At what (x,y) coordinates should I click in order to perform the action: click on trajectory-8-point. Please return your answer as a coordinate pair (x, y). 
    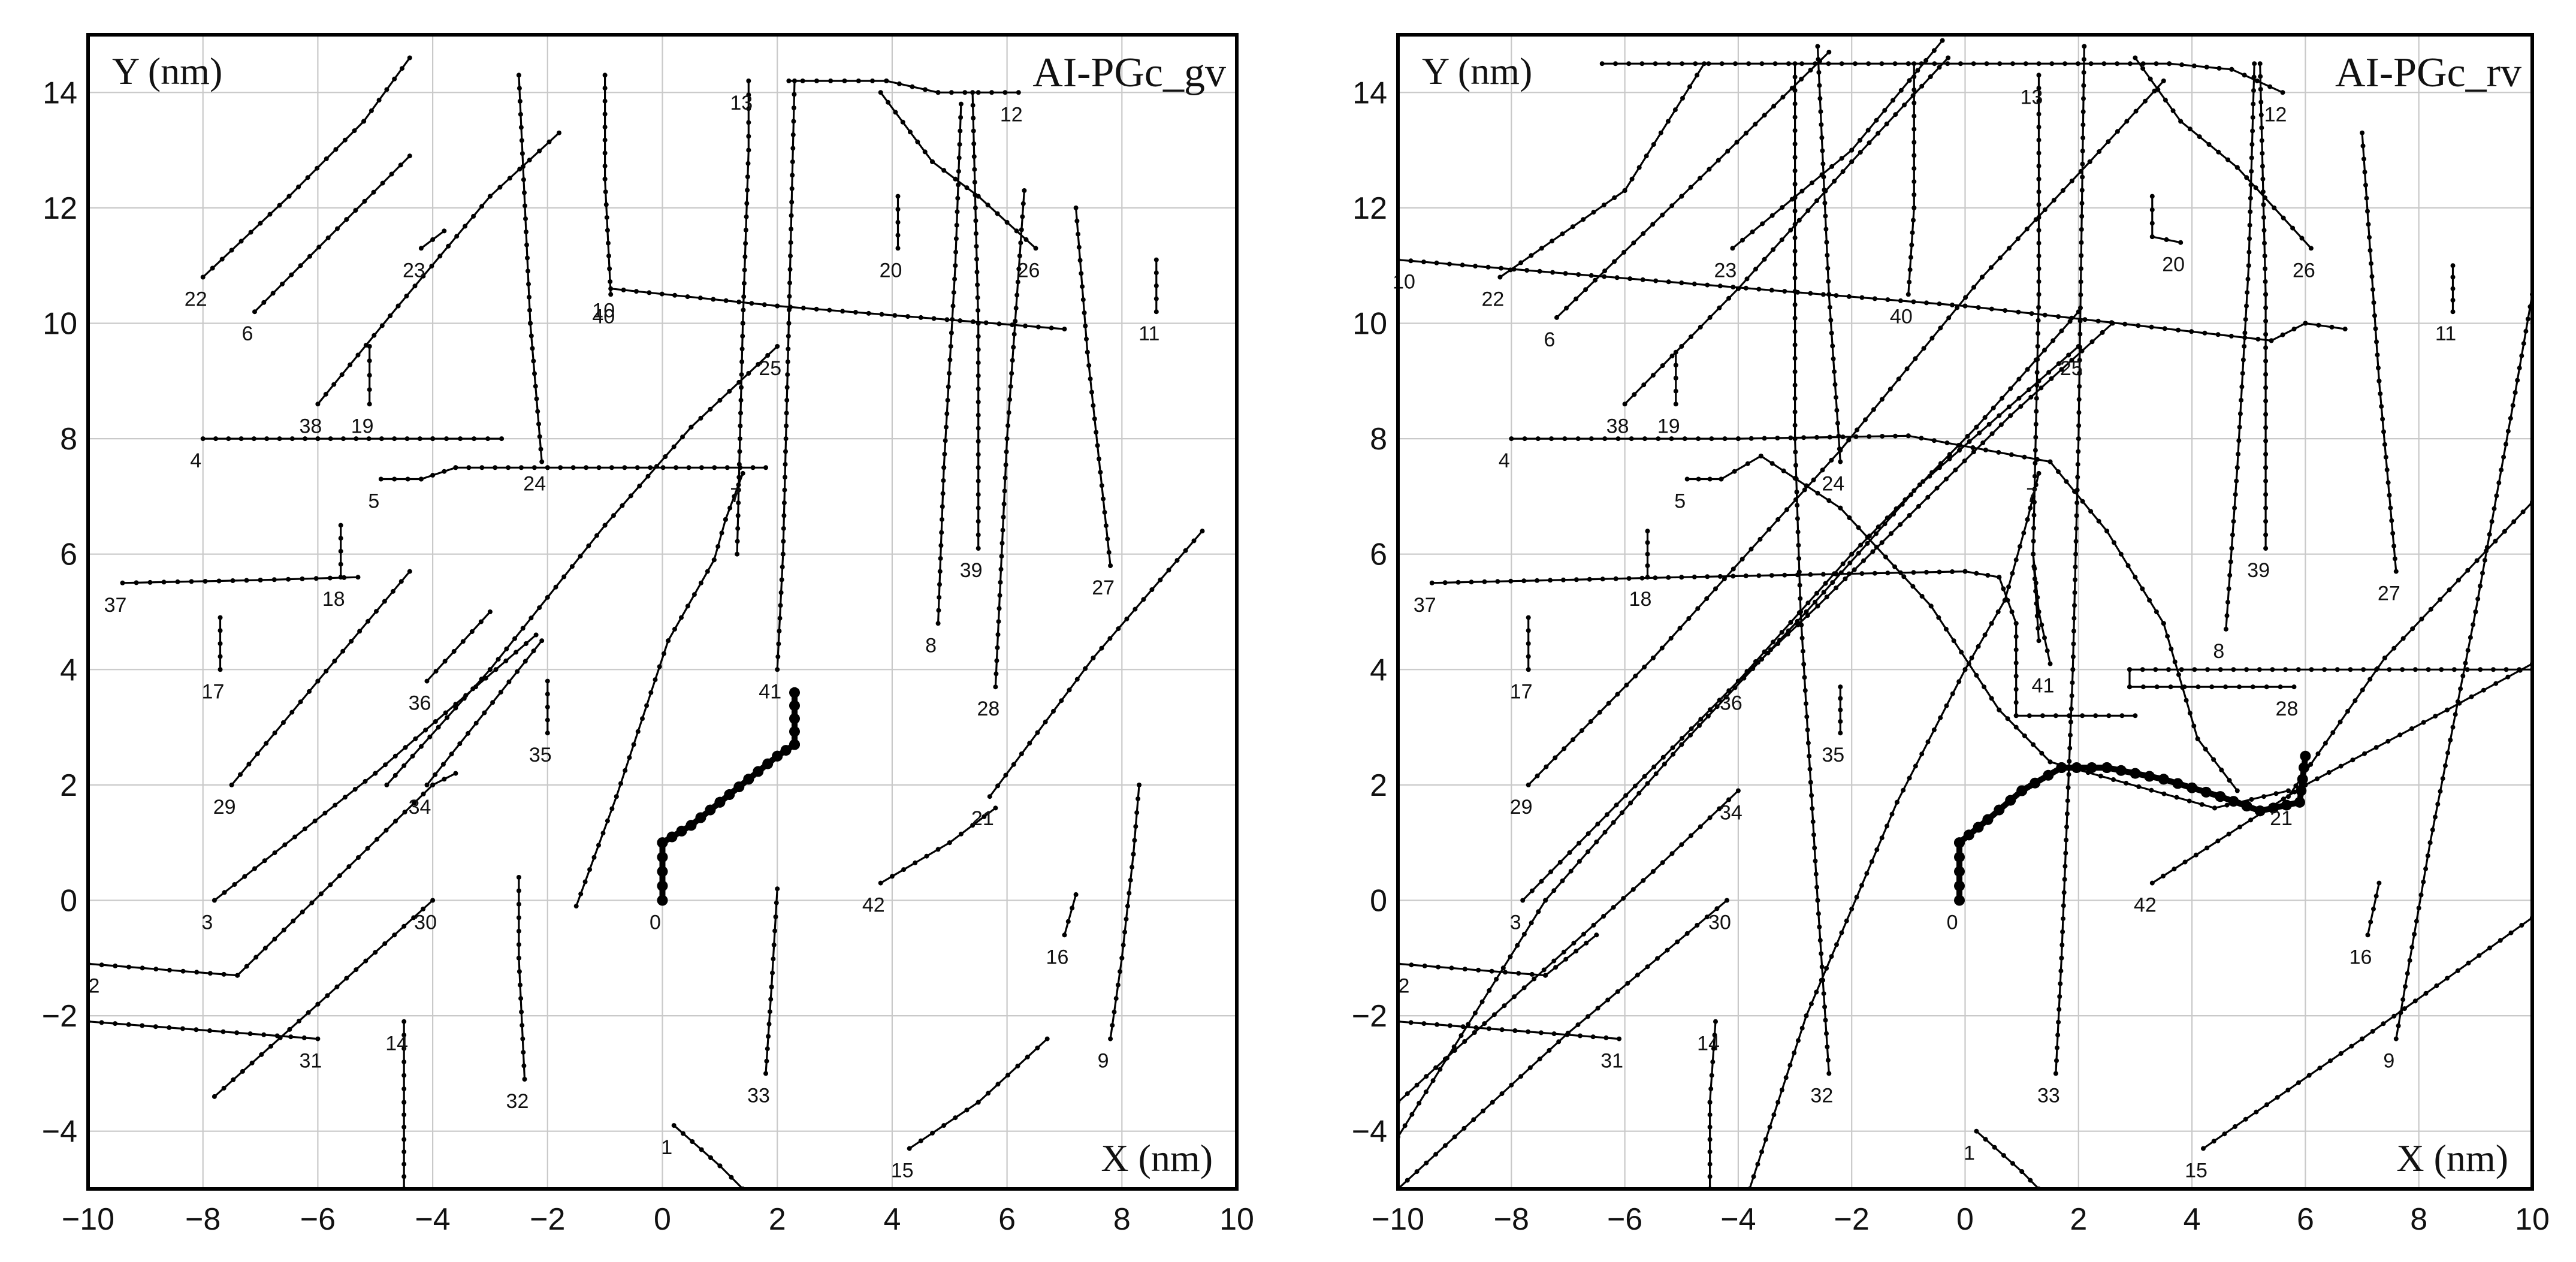
    Looking at the image, I should click on (2237, 468).